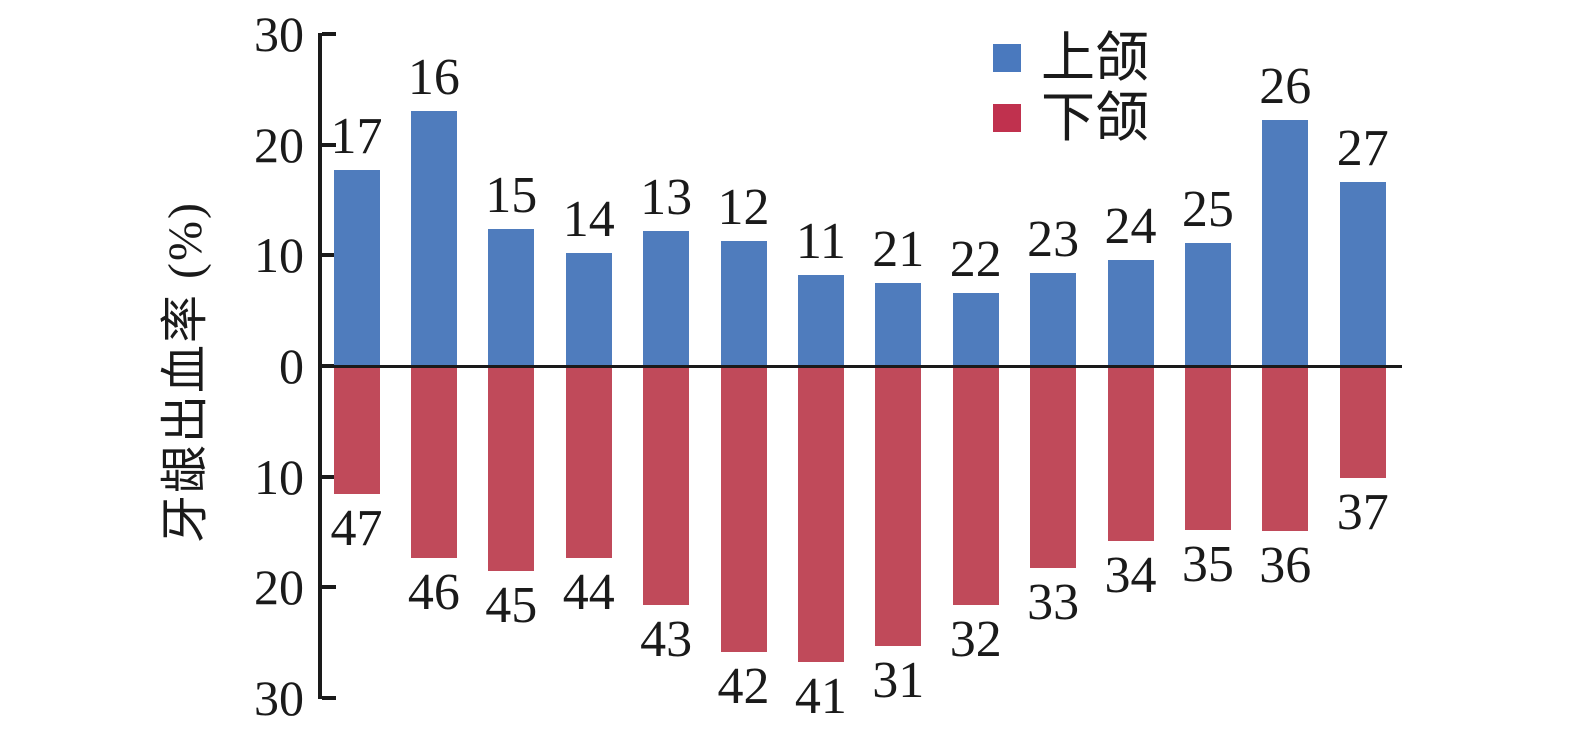 The image size is (1575, 735). I want to click on tooth-label-46: 46, so click(433, 593).